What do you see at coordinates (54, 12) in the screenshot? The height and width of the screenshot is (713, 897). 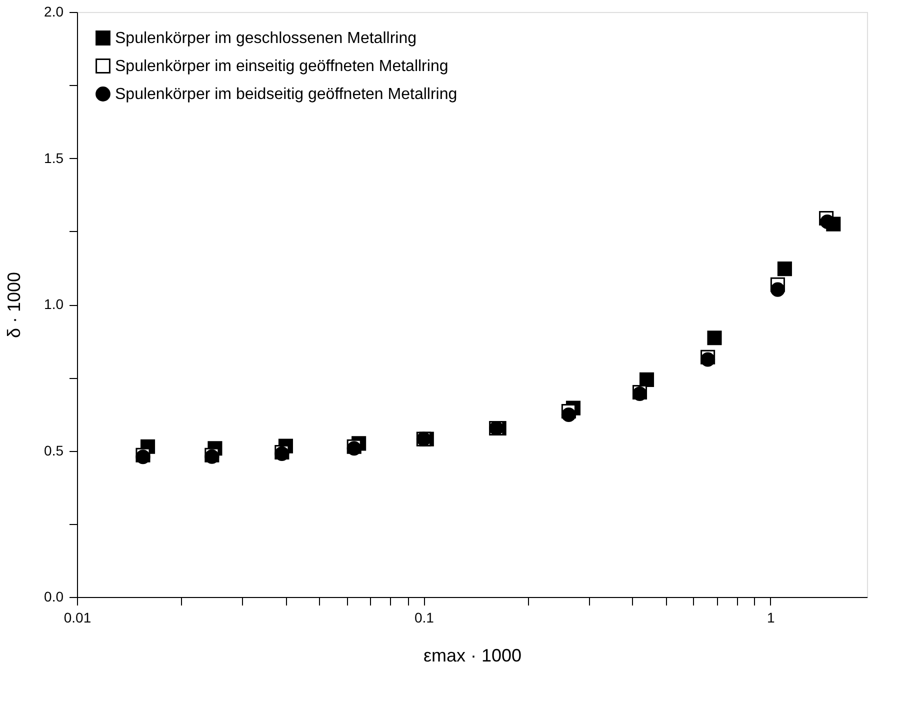 I see `y-tick-label: 2.0` at bounding box center [54, 12].